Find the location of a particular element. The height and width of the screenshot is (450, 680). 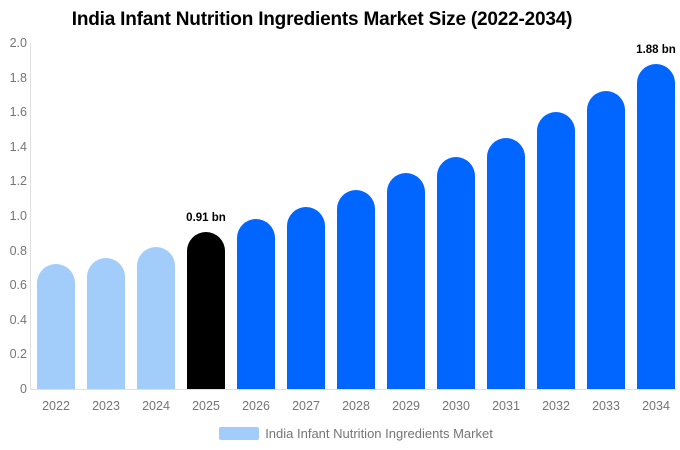

y-tick-label: 1.6 is located at coordinates (18, 112).